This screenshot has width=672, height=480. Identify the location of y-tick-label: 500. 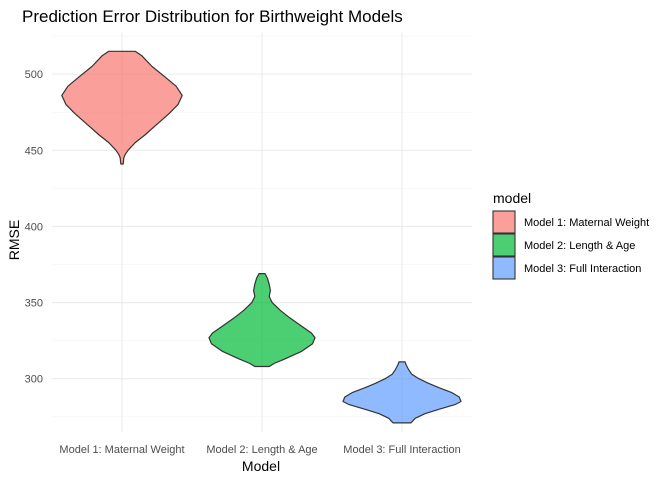
(34, 75).